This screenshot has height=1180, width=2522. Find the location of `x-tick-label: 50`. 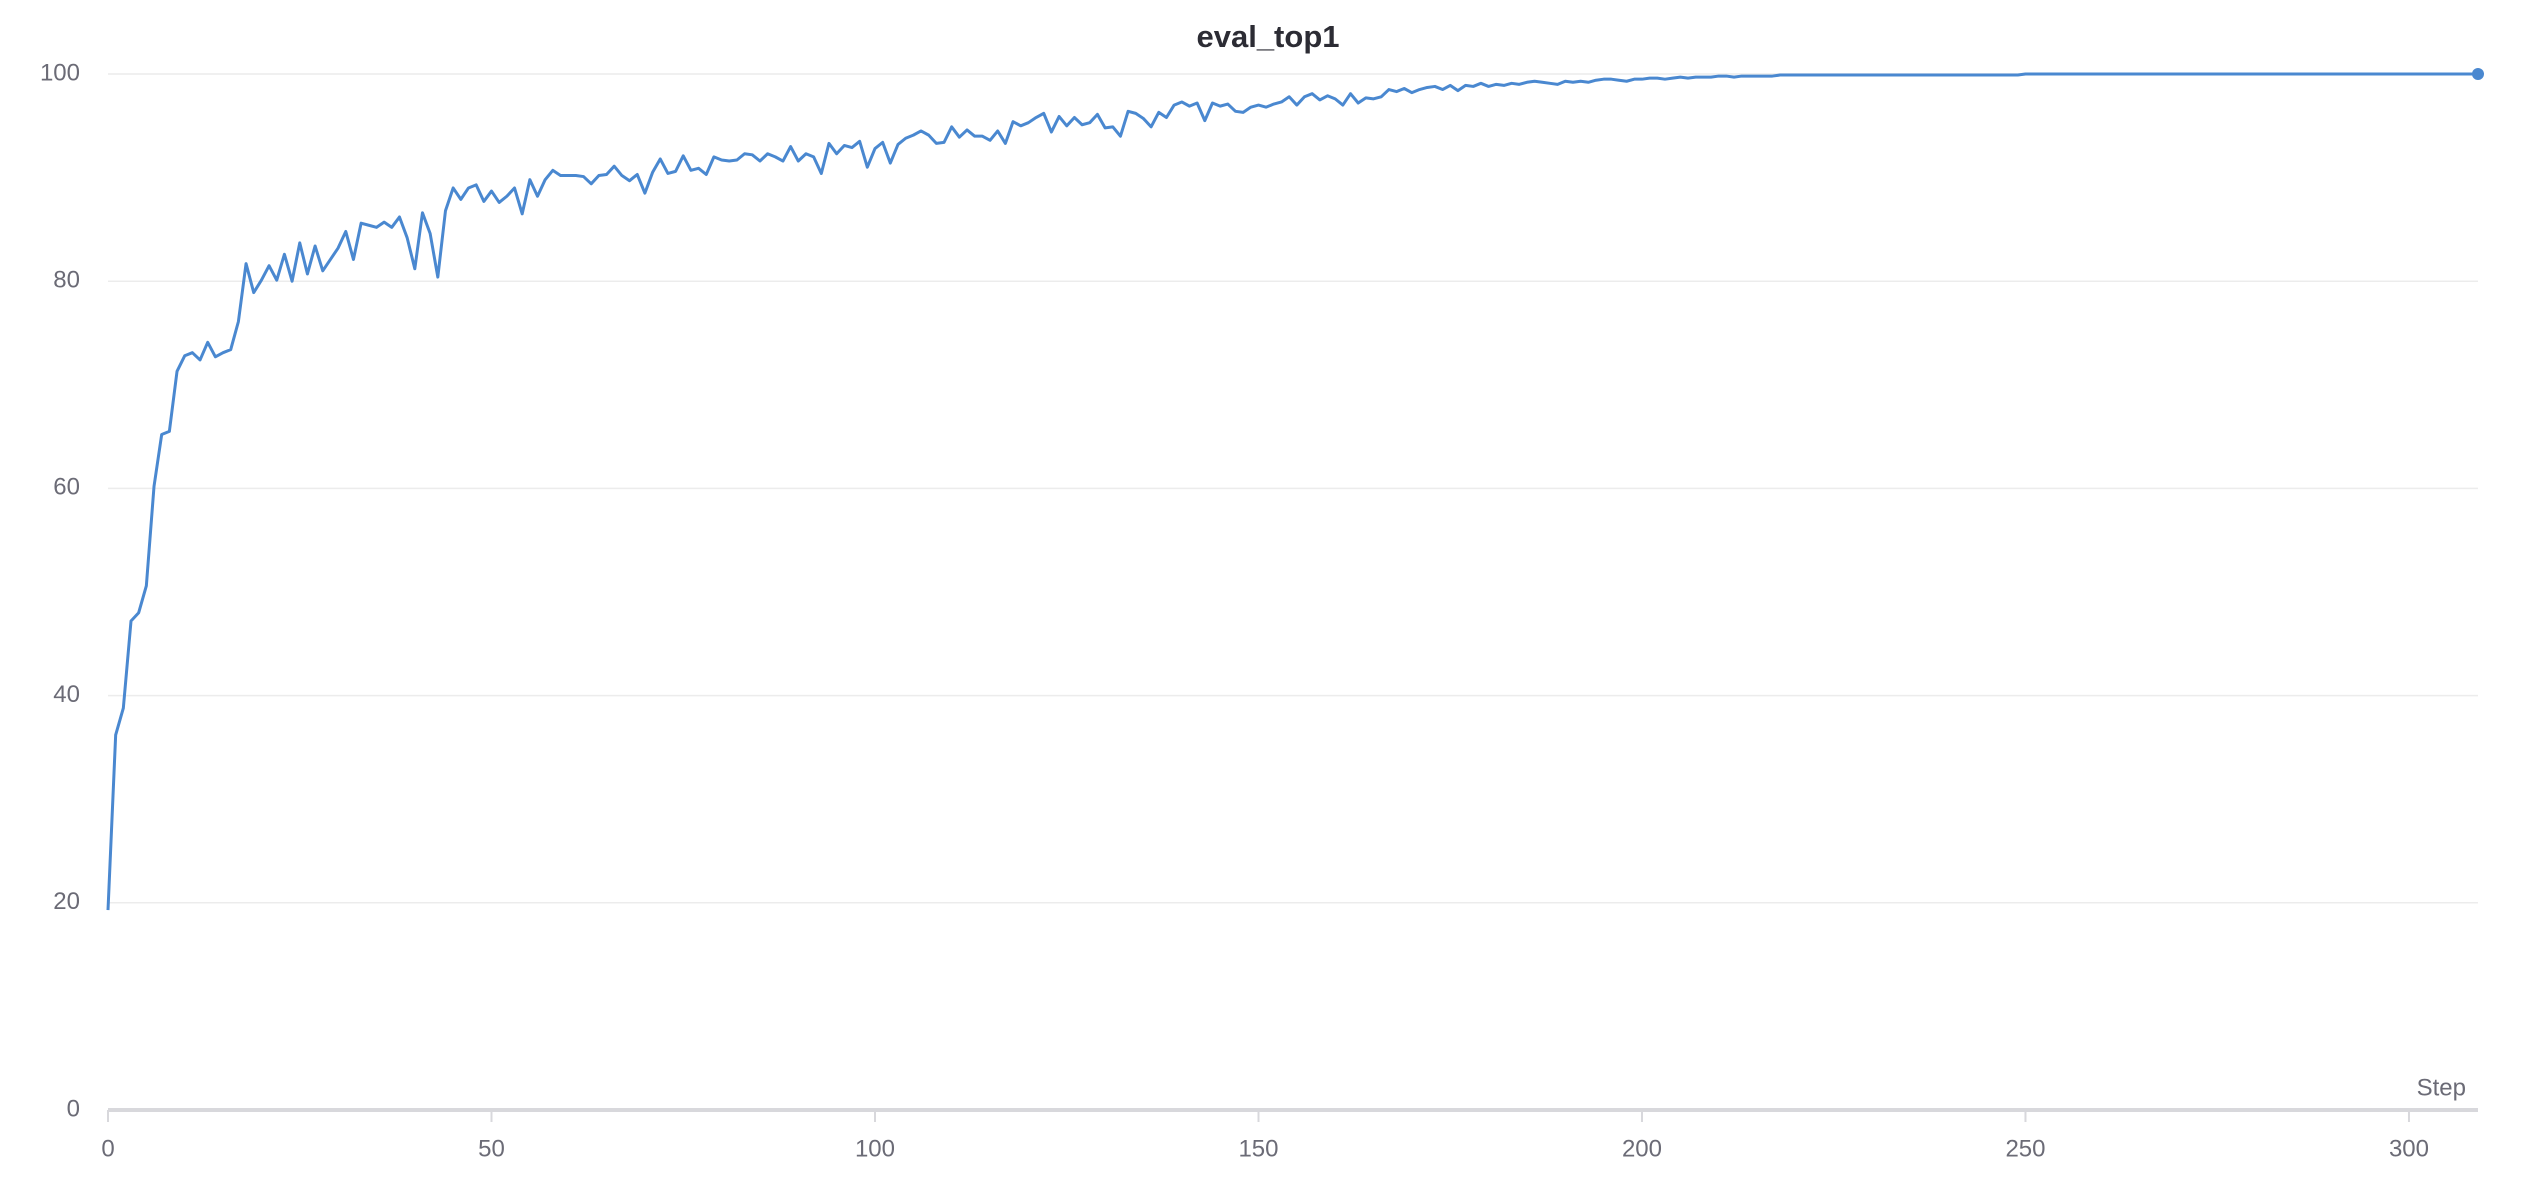

x-tick-label: 50 is located at coordinates (491, 1148).